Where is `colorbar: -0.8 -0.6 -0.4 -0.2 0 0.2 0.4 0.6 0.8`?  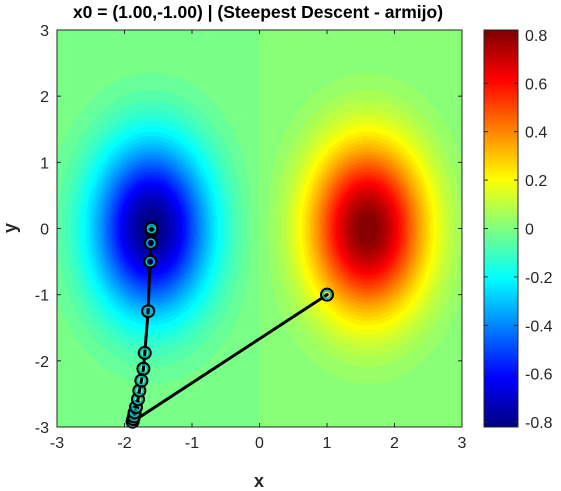 colorbar: -0.8 -0.6 -0.4 -0.2 0 0.2 0.4 0.6 0.8 is located at coordinates (518, 230).